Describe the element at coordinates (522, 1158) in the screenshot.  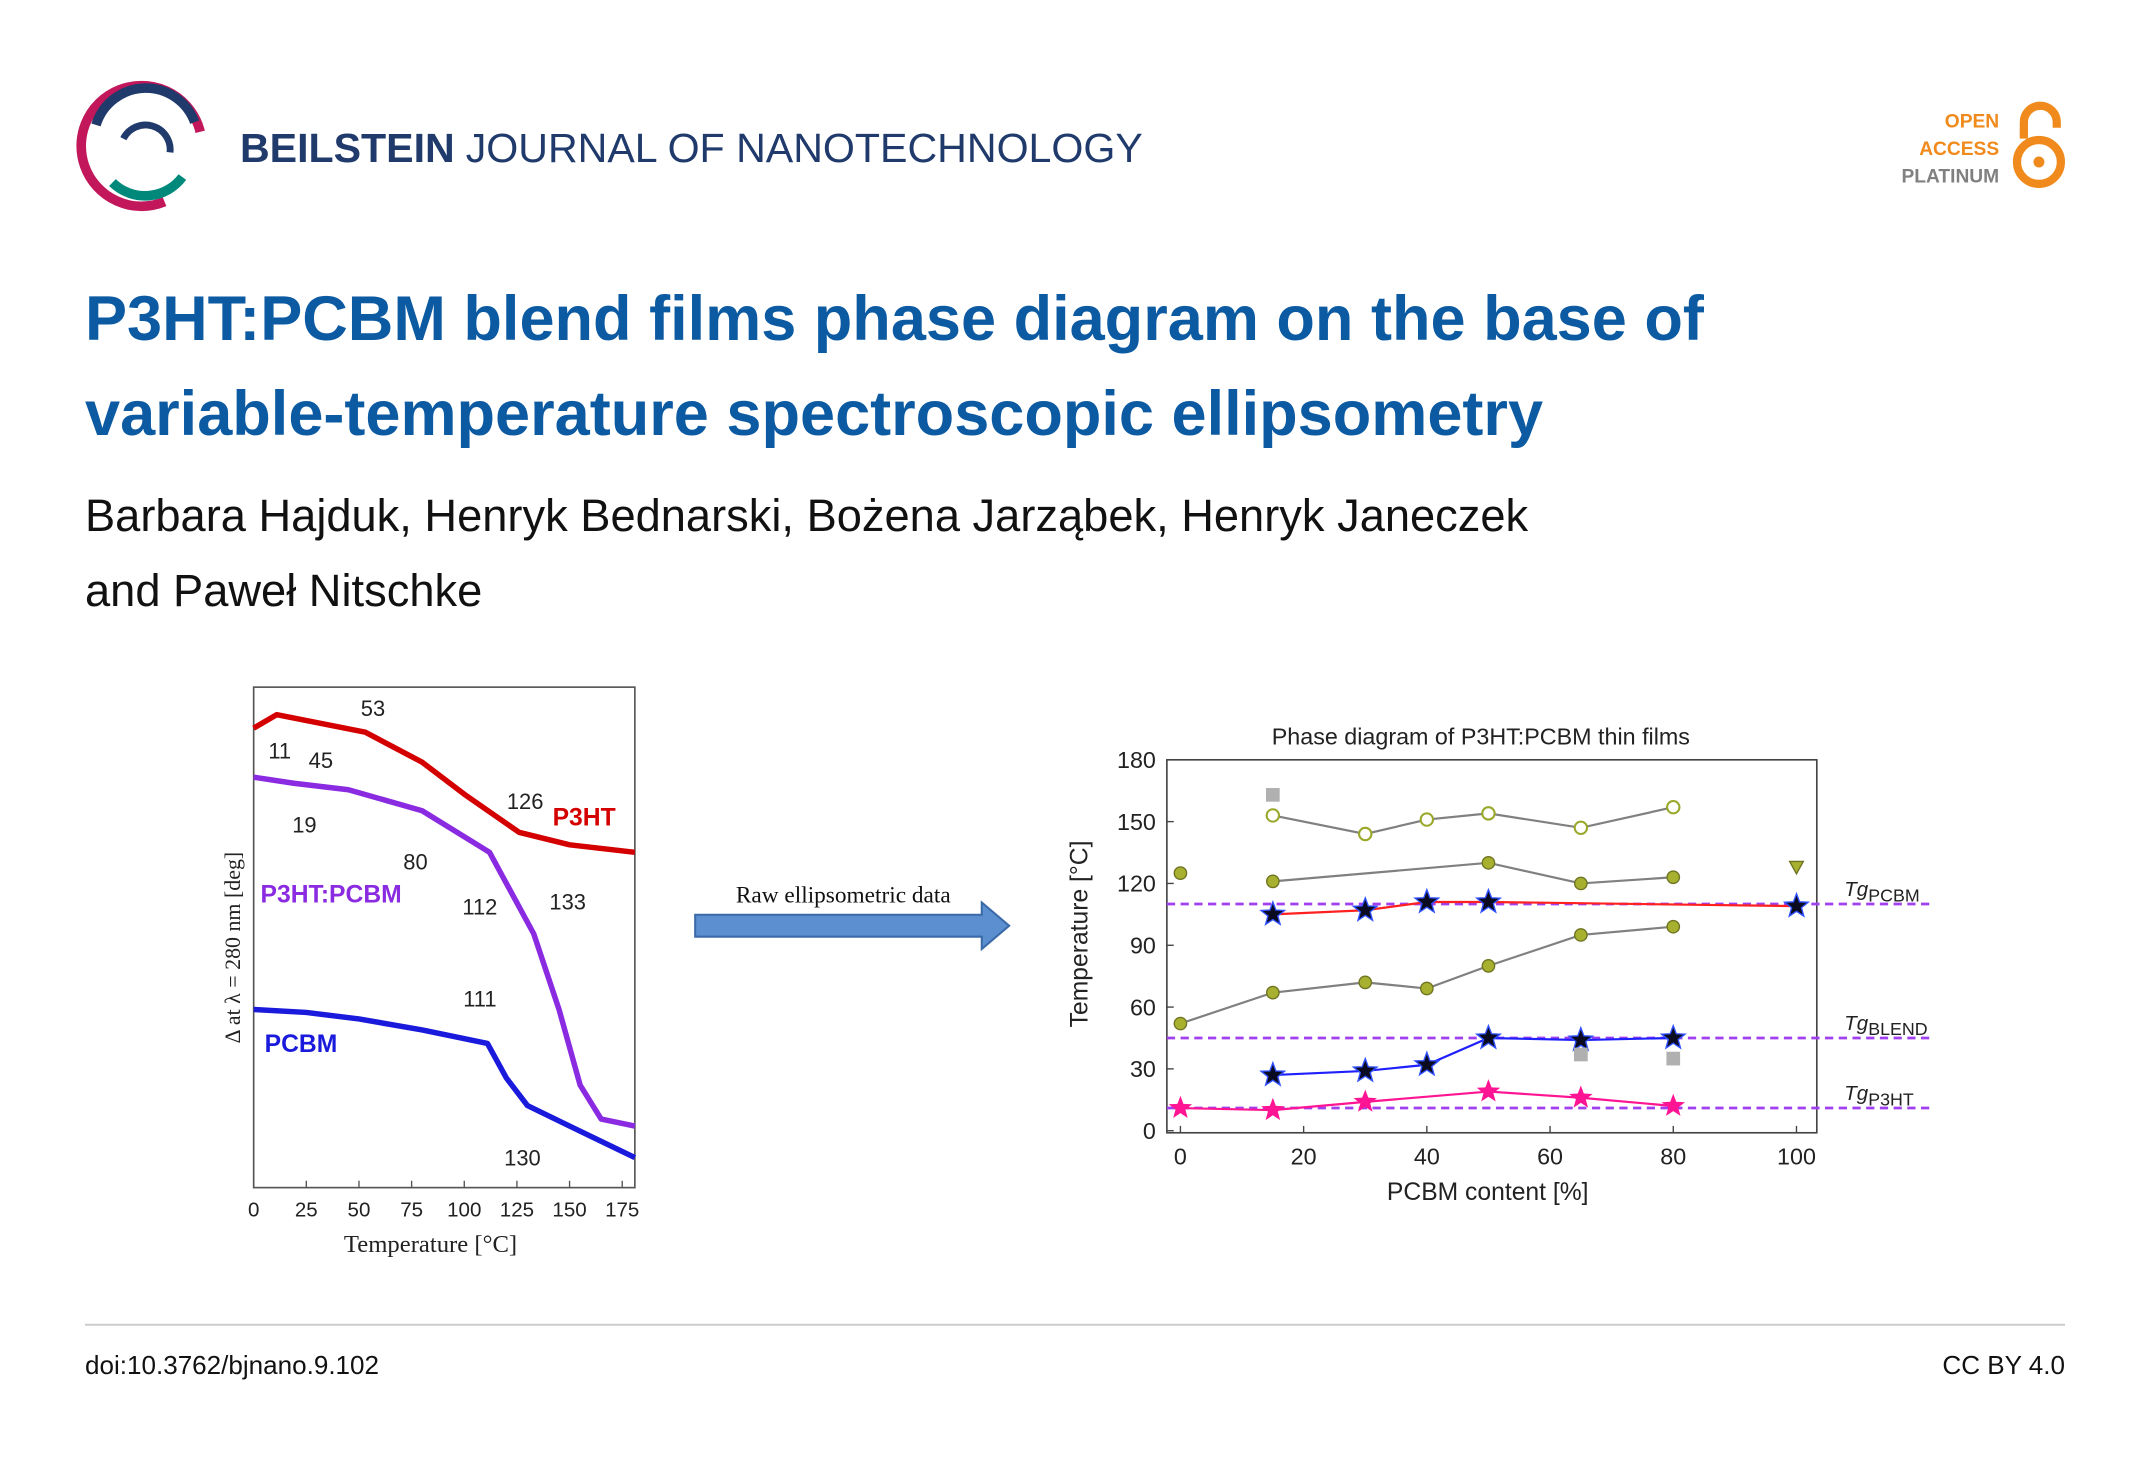
I see `transition-label: 130` at that location.